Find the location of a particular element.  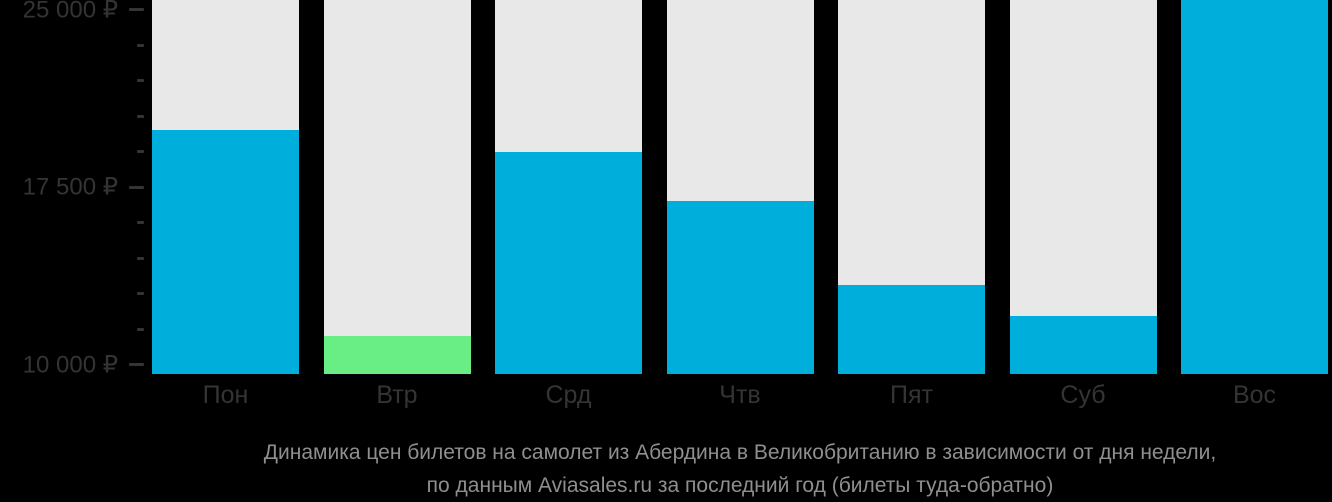

x-axis: Пон Втр Срд Чтв Пят Суб Вос is located at coordinates (740, 395).